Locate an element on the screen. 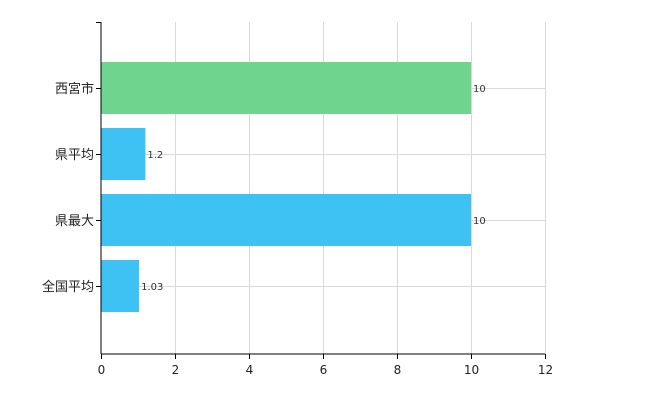  x-tick-label: 4 is located at coordinates (250, 370).